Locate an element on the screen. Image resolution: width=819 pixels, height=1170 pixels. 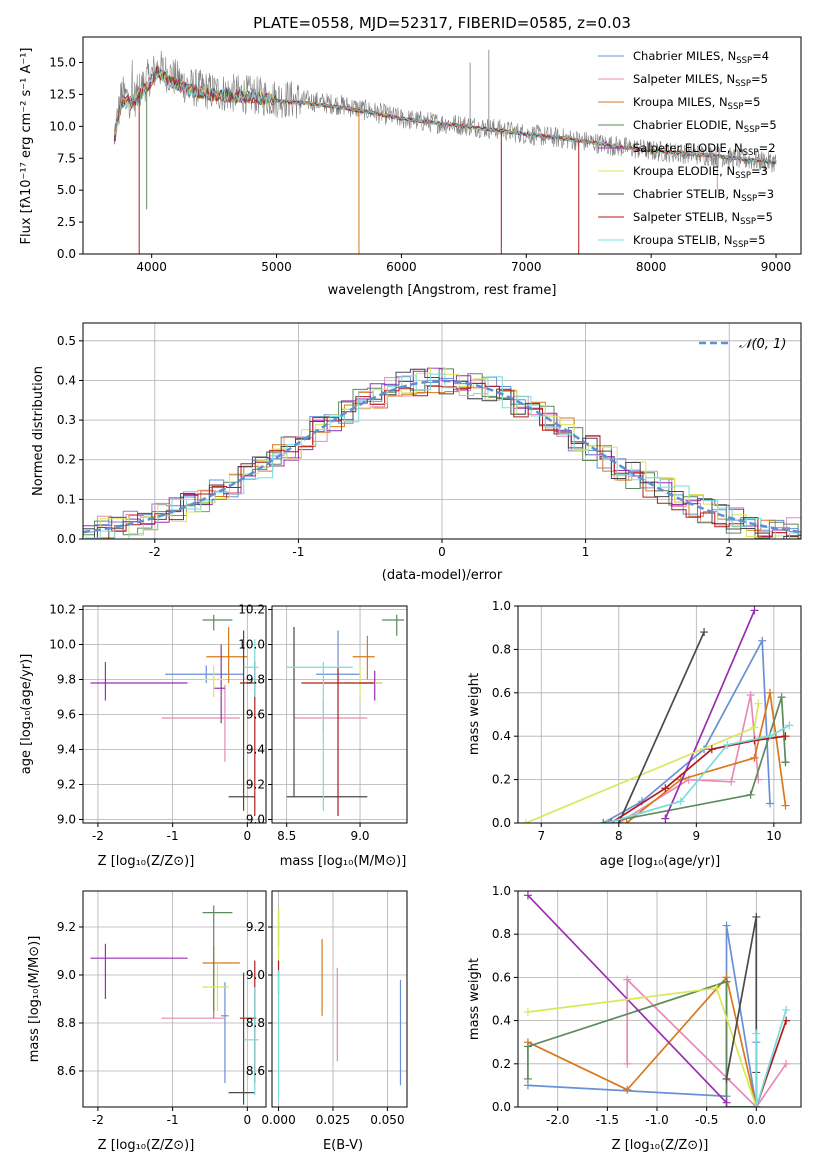
x-tick-label: 10 is located at coordinates (773, 836).